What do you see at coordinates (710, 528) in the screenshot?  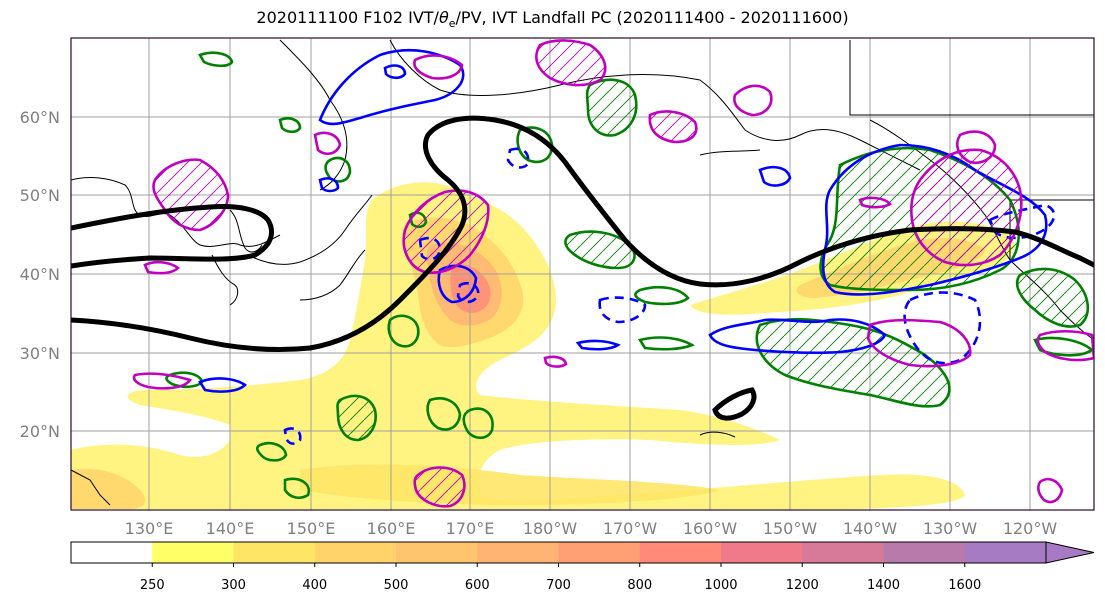 I see `lon-label-160w: 160°W` at bounding box center [710, 528].